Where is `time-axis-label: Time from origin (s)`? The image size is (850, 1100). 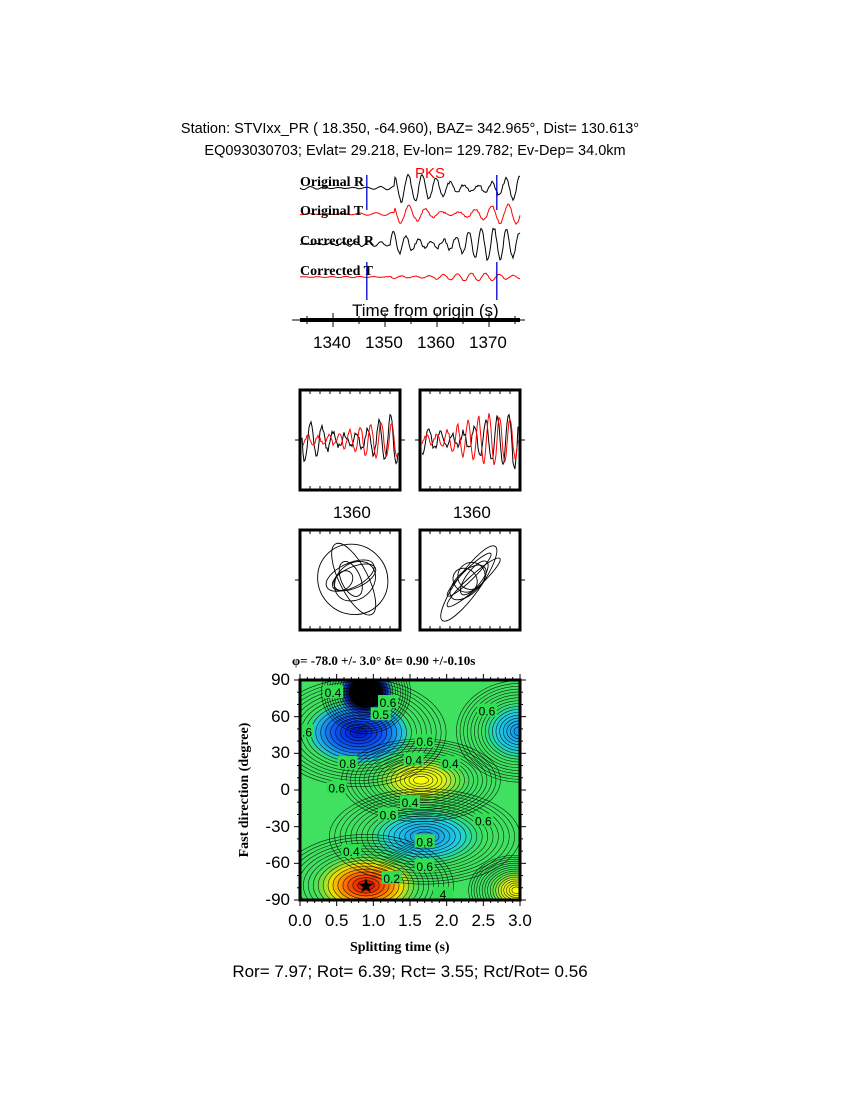
time-axis-label: Time from origin (s) is located at coordinates (425, 310).